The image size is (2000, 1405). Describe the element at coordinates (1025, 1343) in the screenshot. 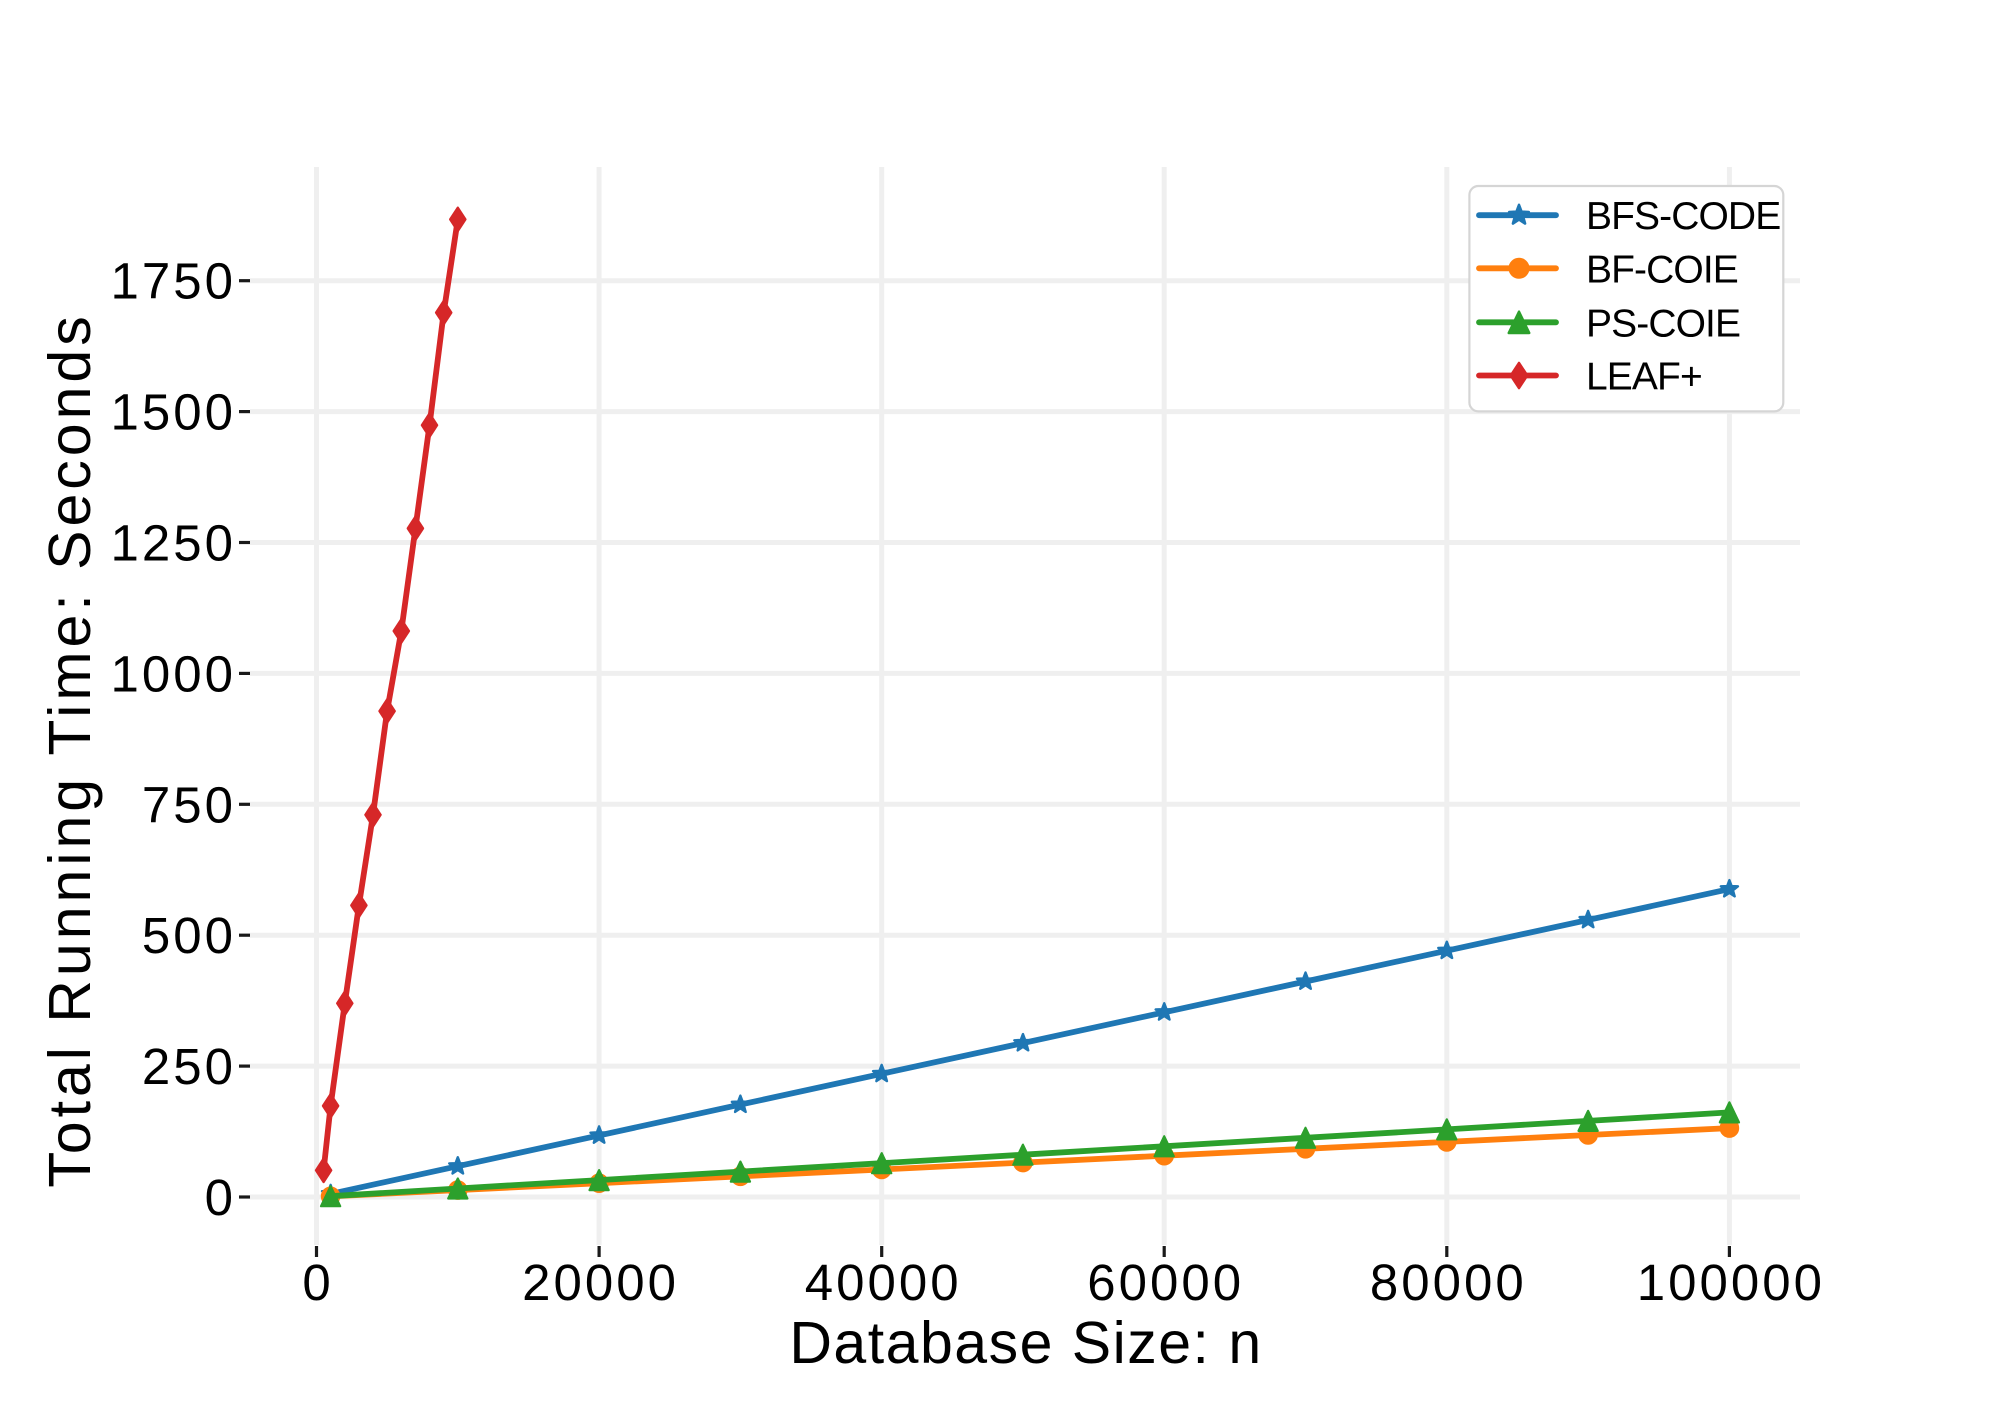

I see `svg-text: Database Size: n` at that location.